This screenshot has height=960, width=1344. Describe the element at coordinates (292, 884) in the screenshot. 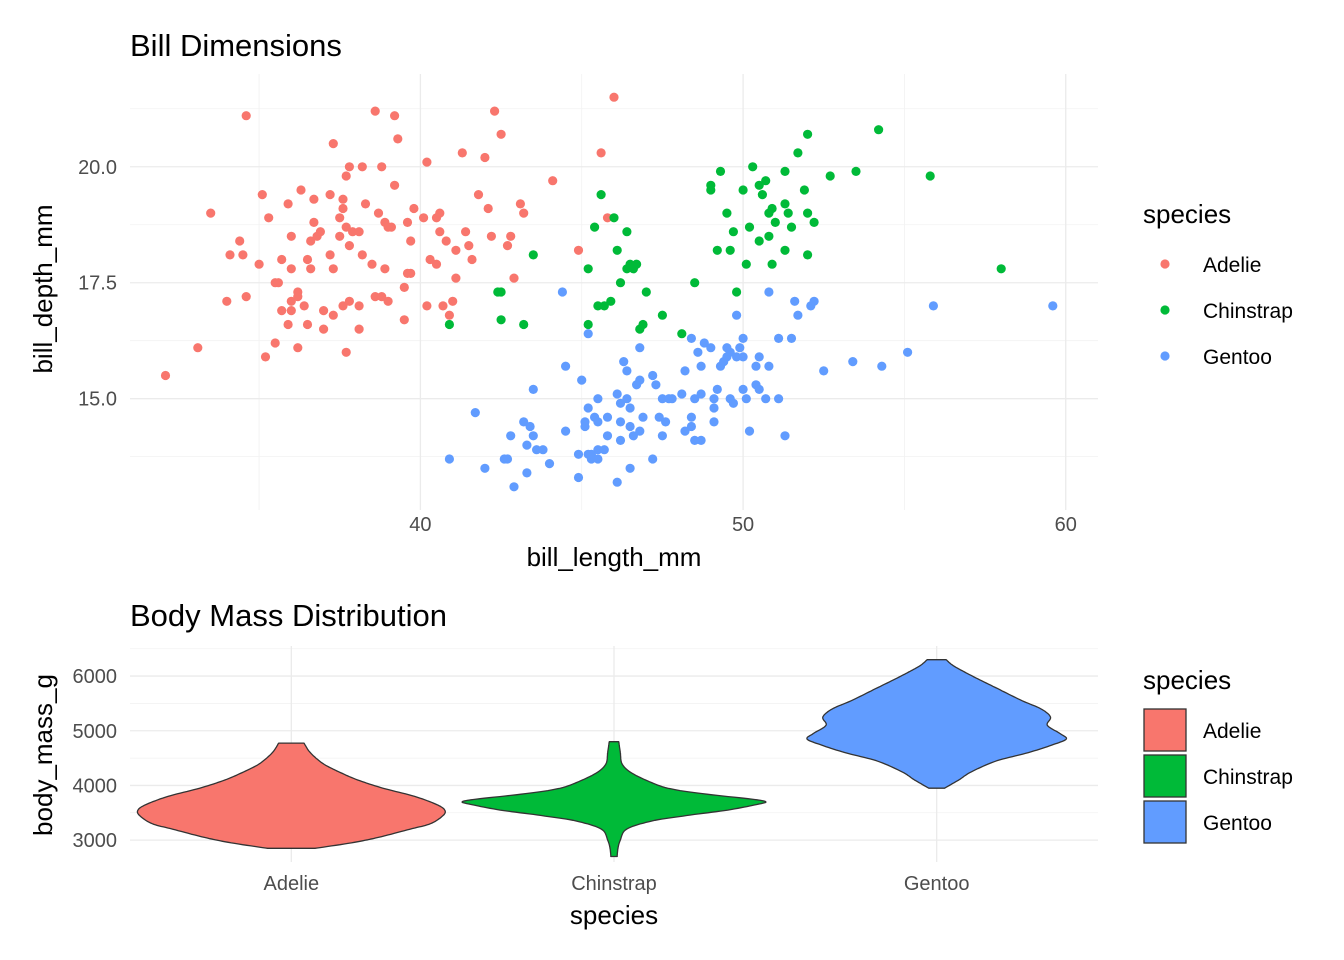

I see `violin-x-tick-label: Adelie` at that location.